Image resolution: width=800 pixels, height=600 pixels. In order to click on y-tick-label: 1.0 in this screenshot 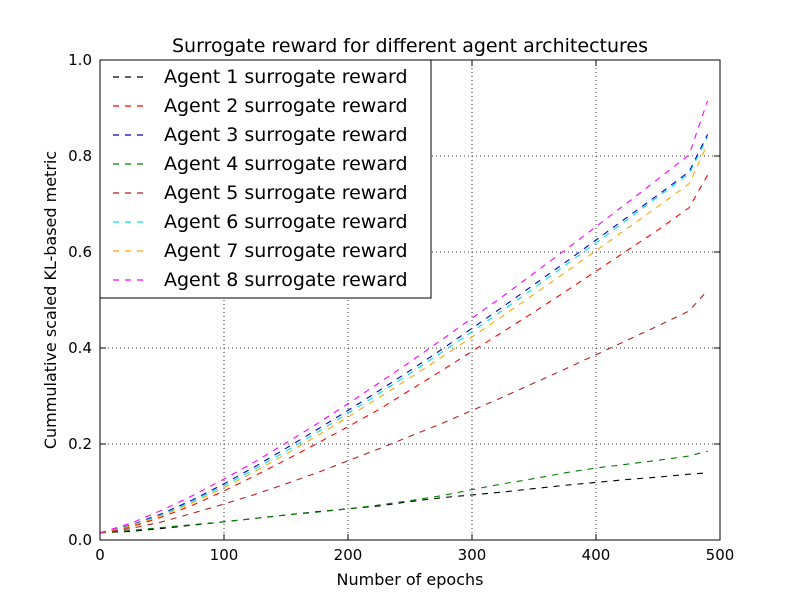, I will do `click(80, 60)`.